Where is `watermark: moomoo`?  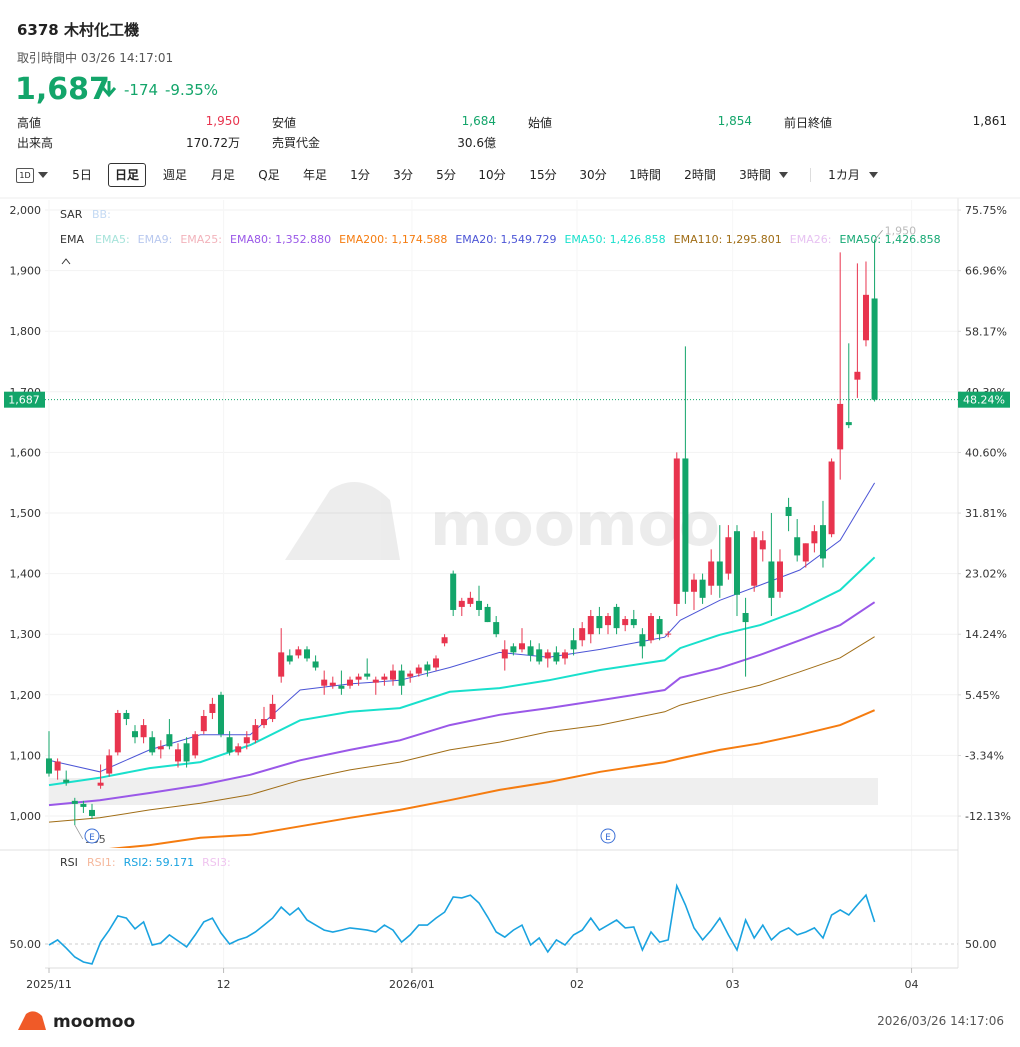
watermark: moomoo is located at coordinates (502, 521).